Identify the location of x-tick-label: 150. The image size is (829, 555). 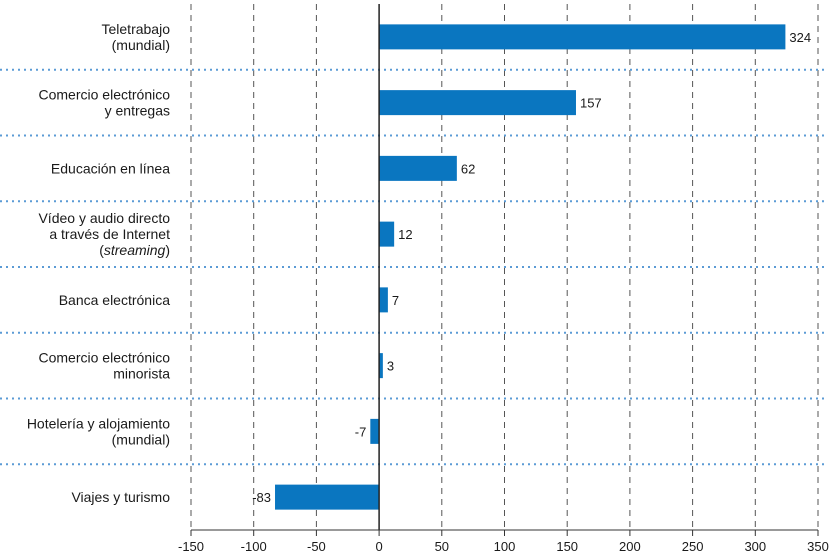
(567, 546).